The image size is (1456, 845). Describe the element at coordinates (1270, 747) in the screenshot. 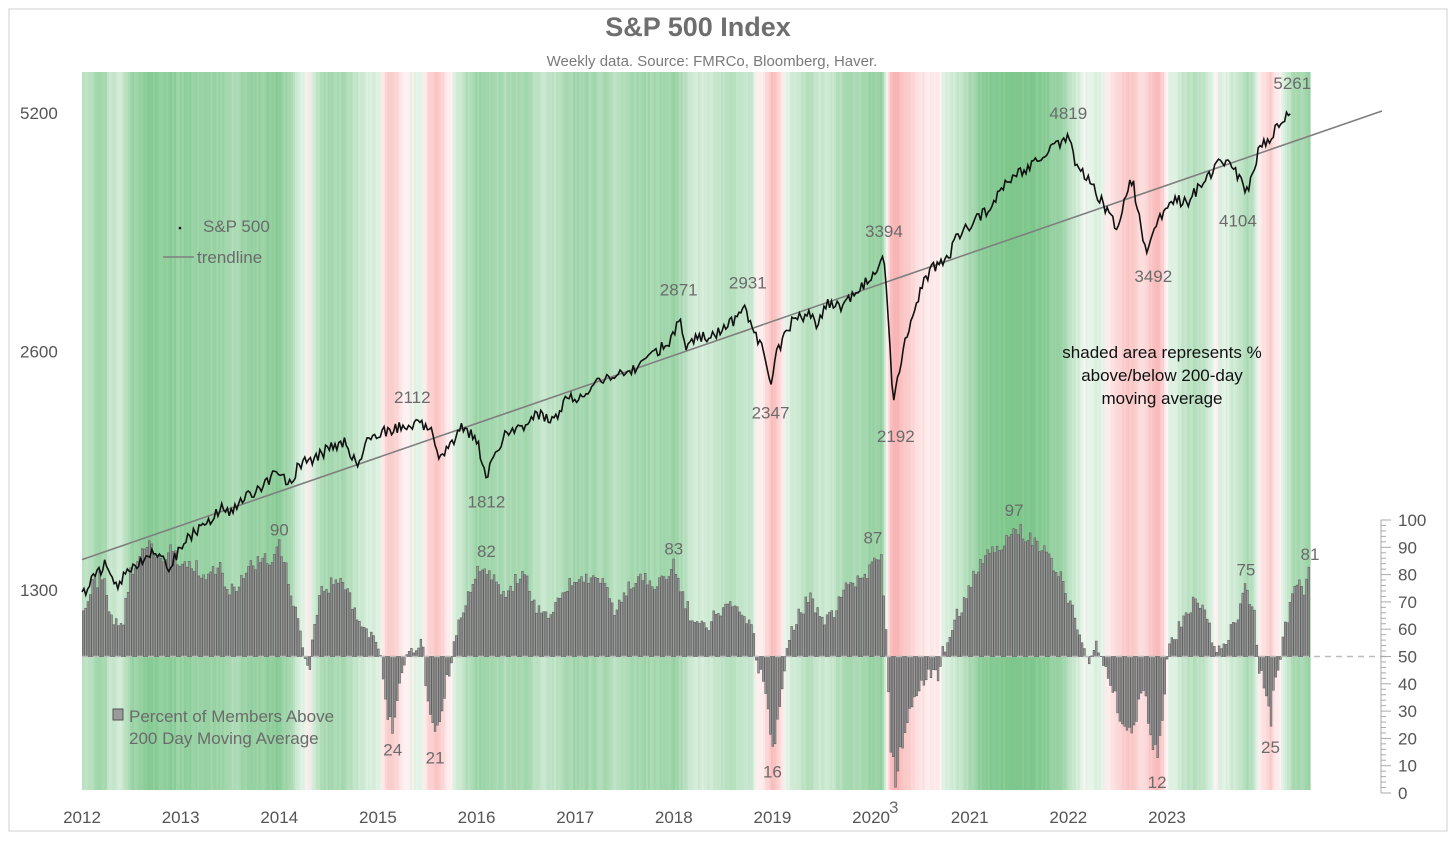

I see `breadth-annotation: 25` at that location.